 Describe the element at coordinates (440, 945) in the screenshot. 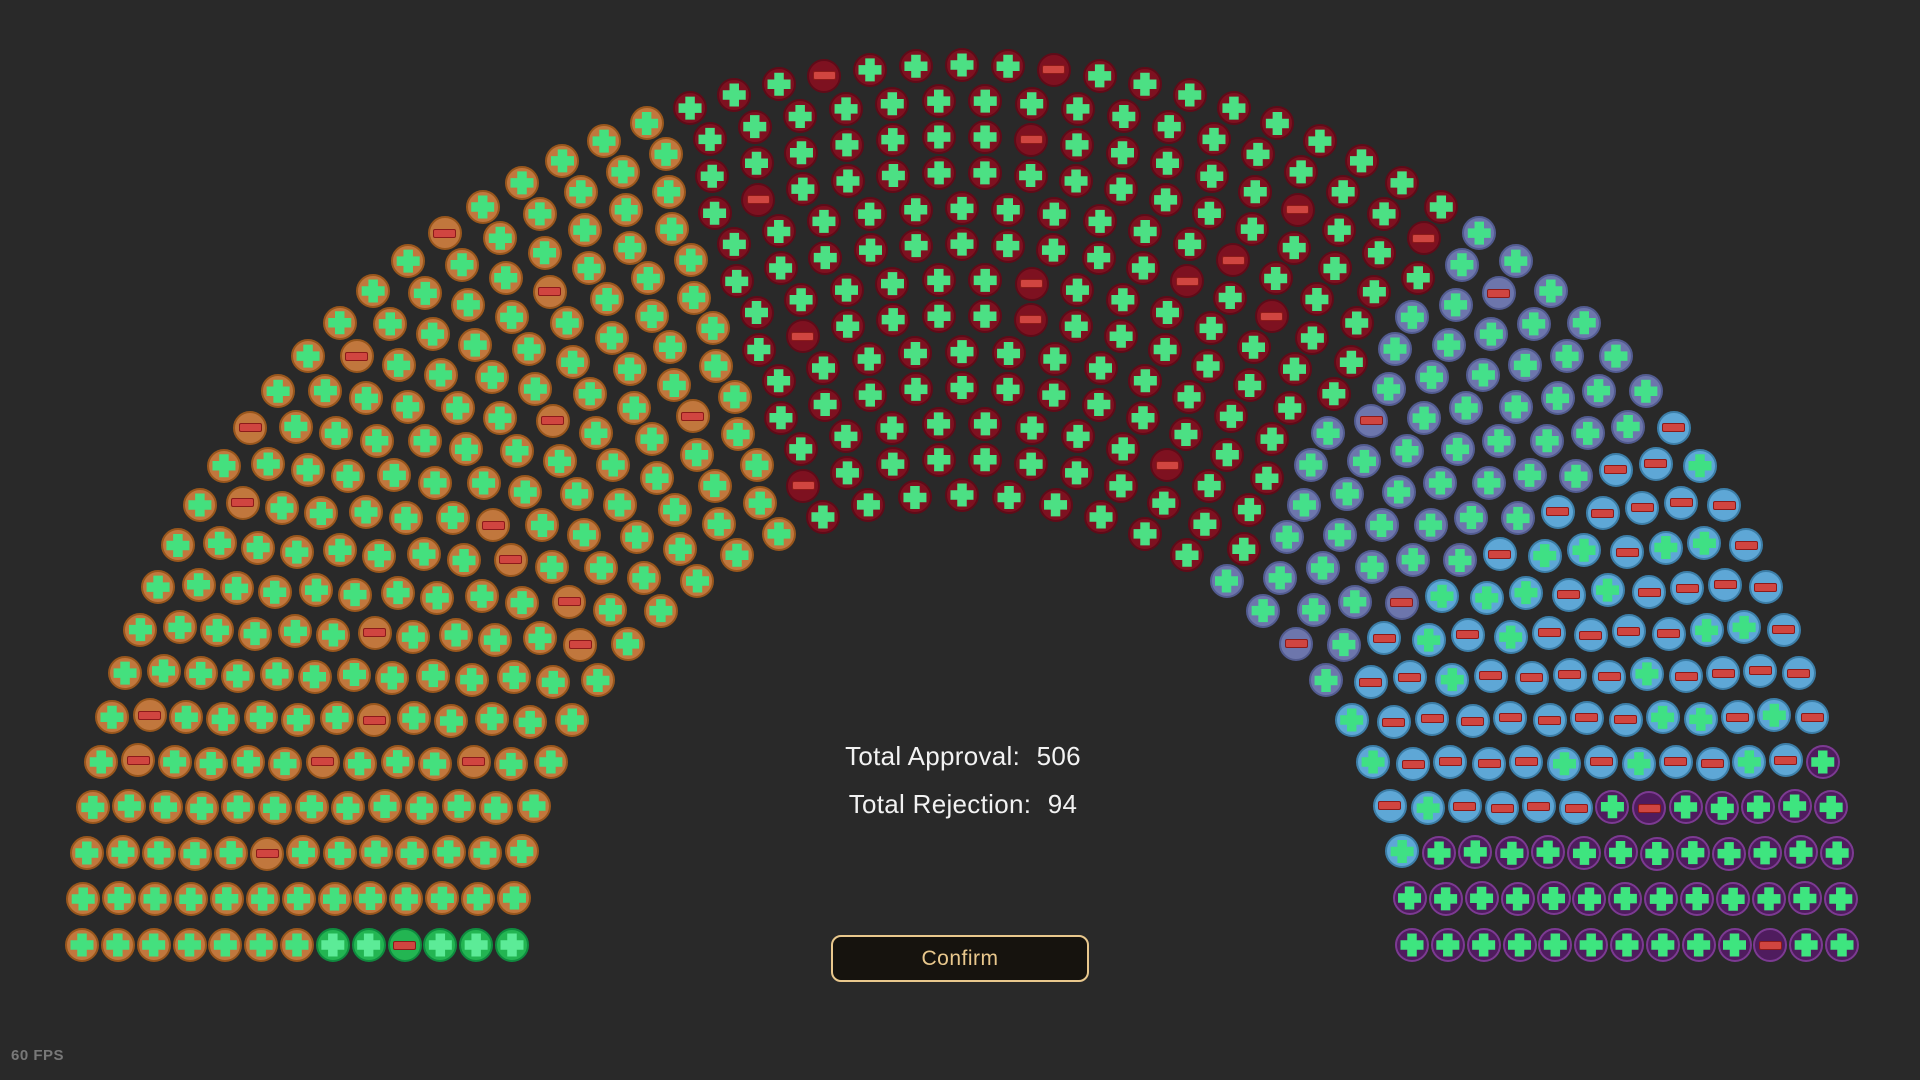

I see `seat-green-approve` at that location.